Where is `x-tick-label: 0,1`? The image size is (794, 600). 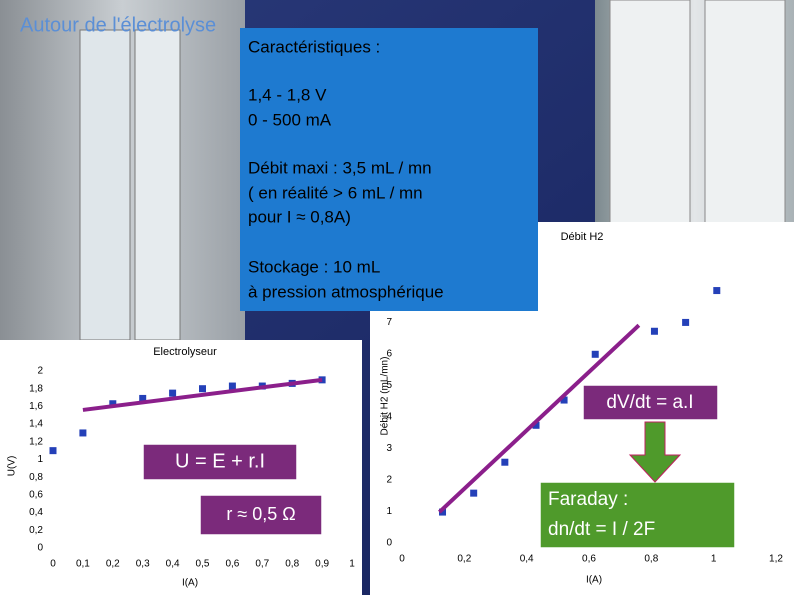
x-tick-label: 0,1 is located at coordinates (83, 564).